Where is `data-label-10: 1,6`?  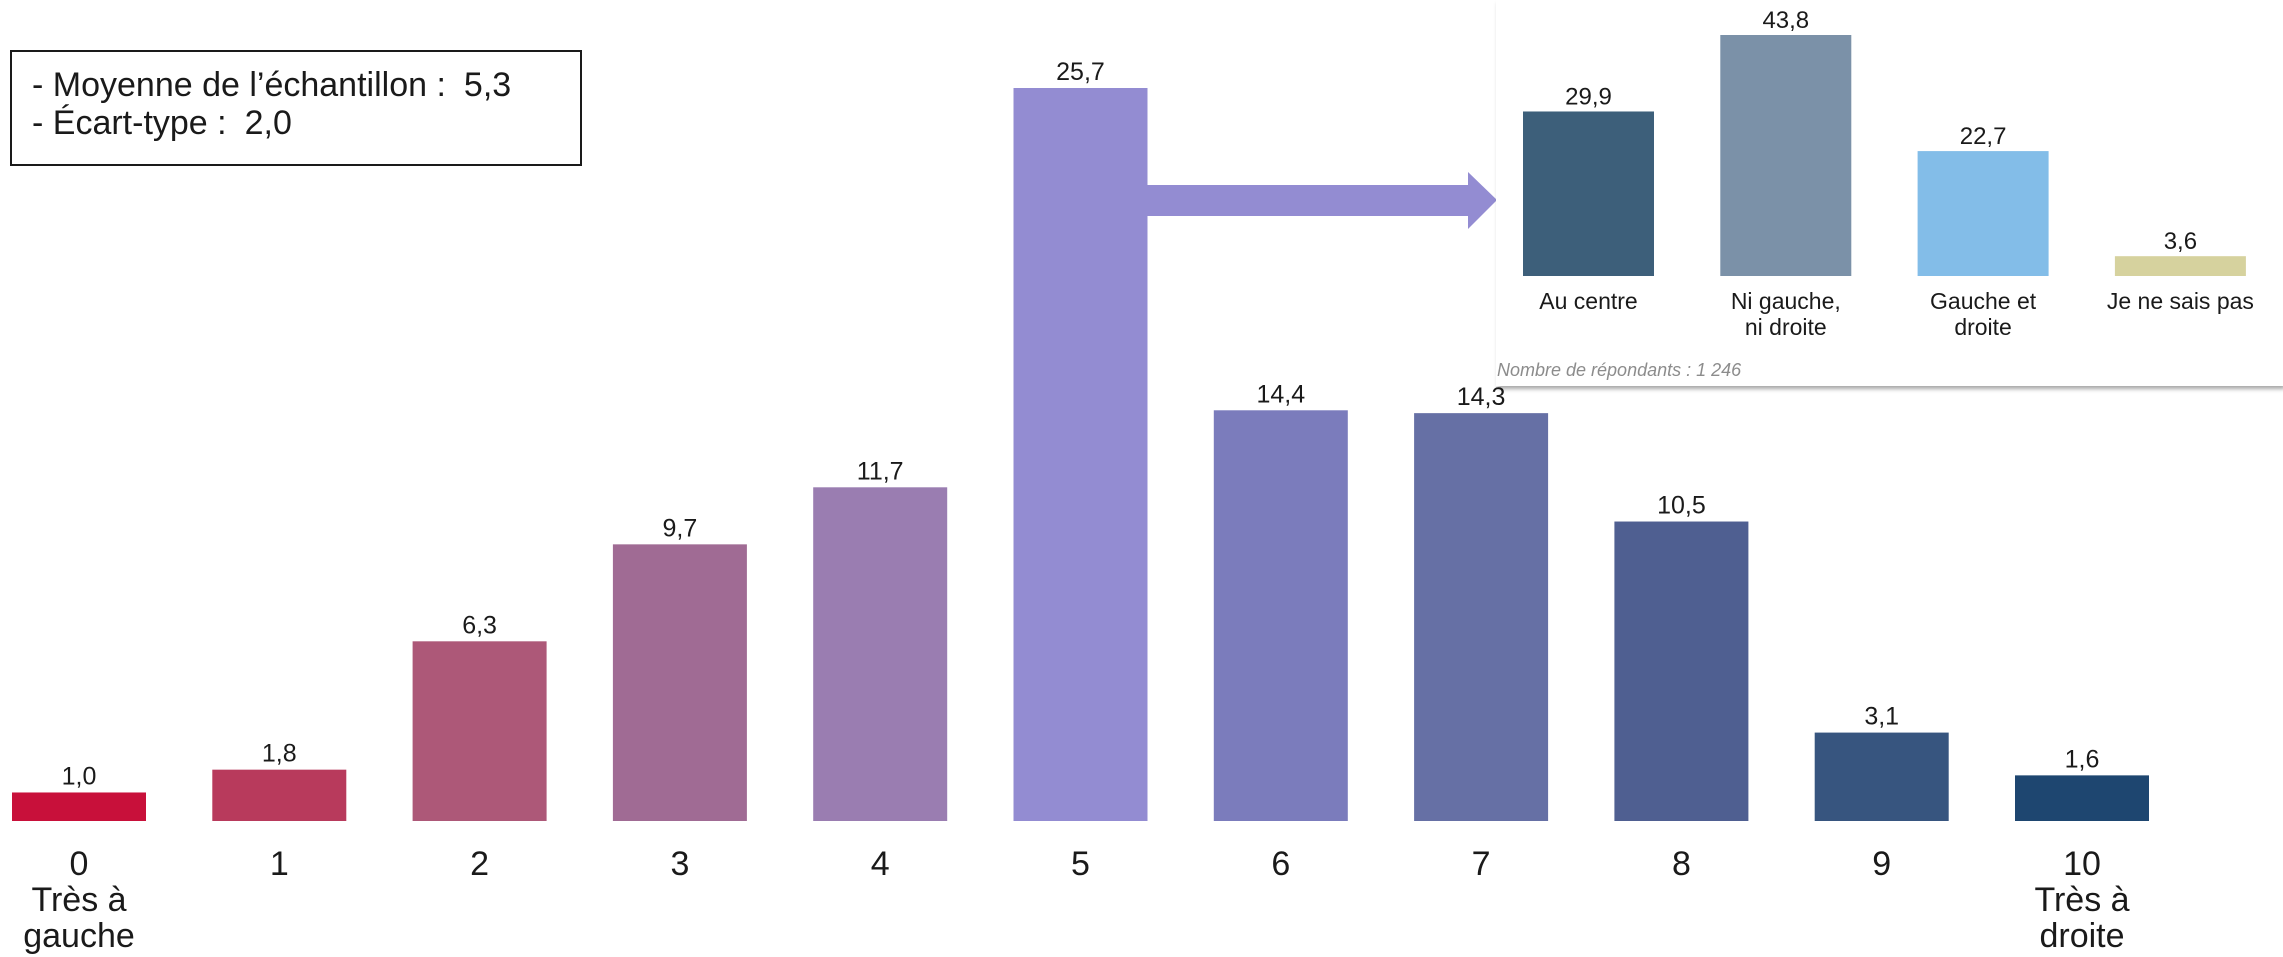 data-label-10: 1,6 is located at coordinates (2082, 759).